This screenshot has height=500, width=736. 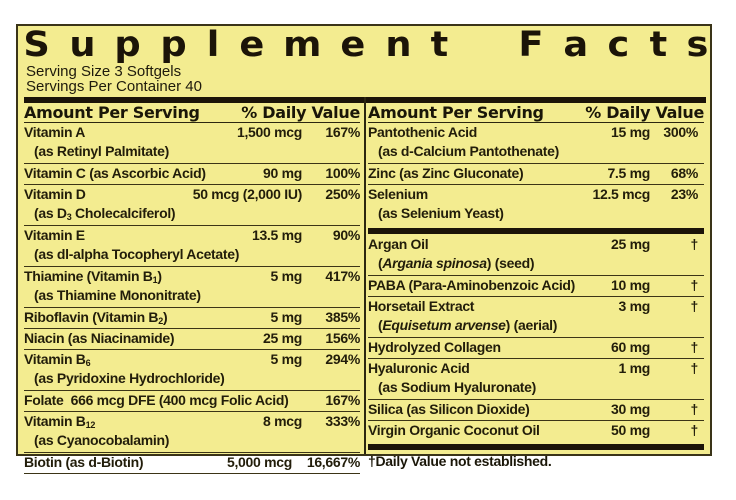 What do you see at coordinates (88, 276) in the screenshot?
I see `name-text: Thiamine (Vitamin B` at bounding box center [88, 276].